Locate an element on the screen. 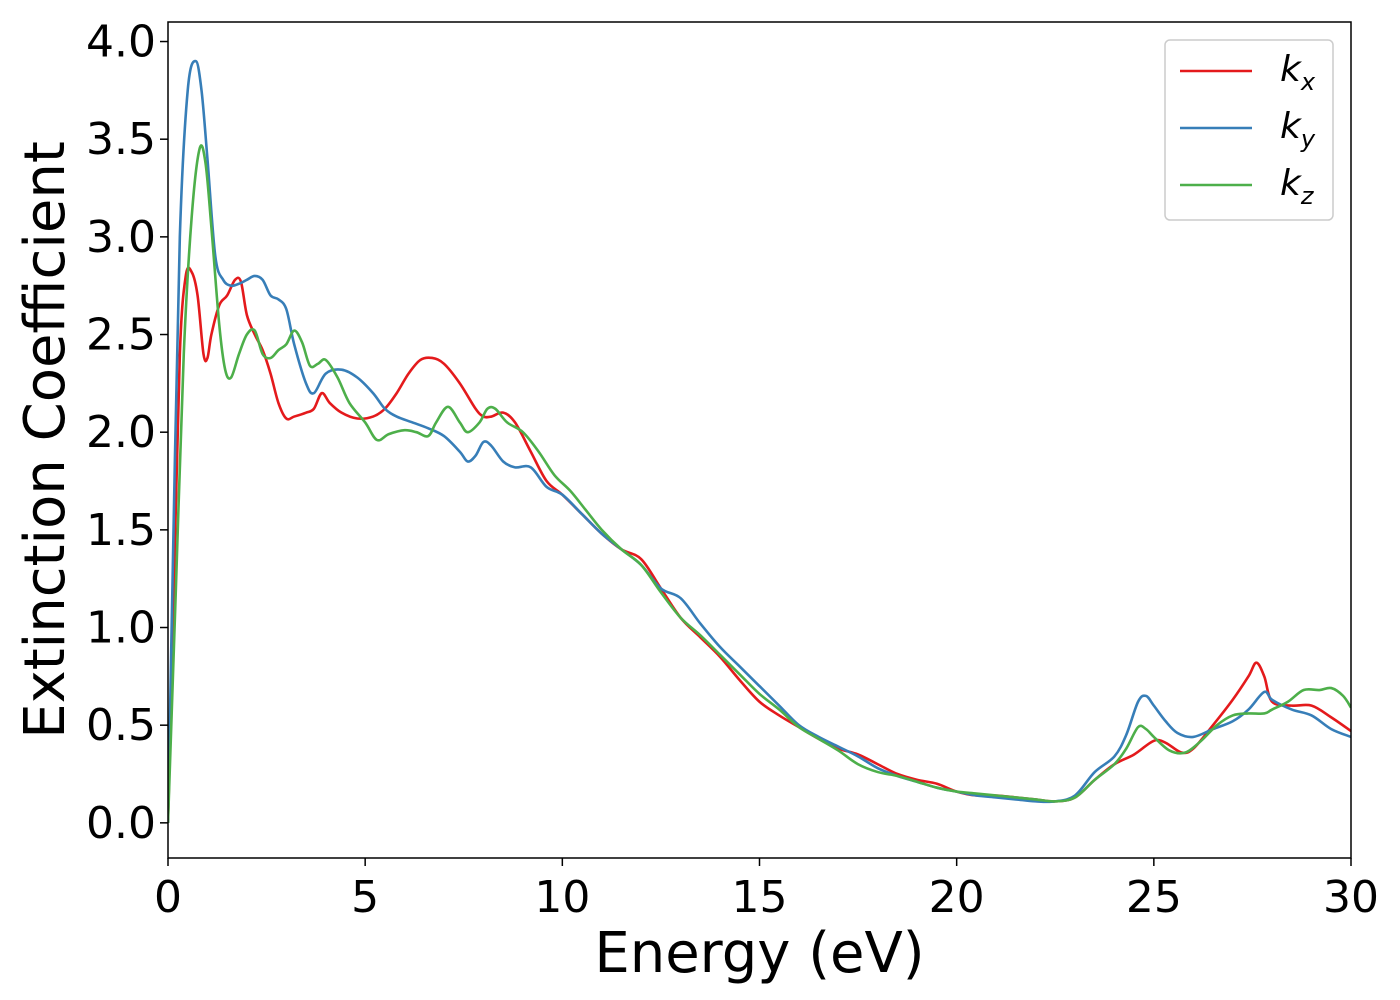  y-tick-label: 3.0 is located at coordinates (121, 237).